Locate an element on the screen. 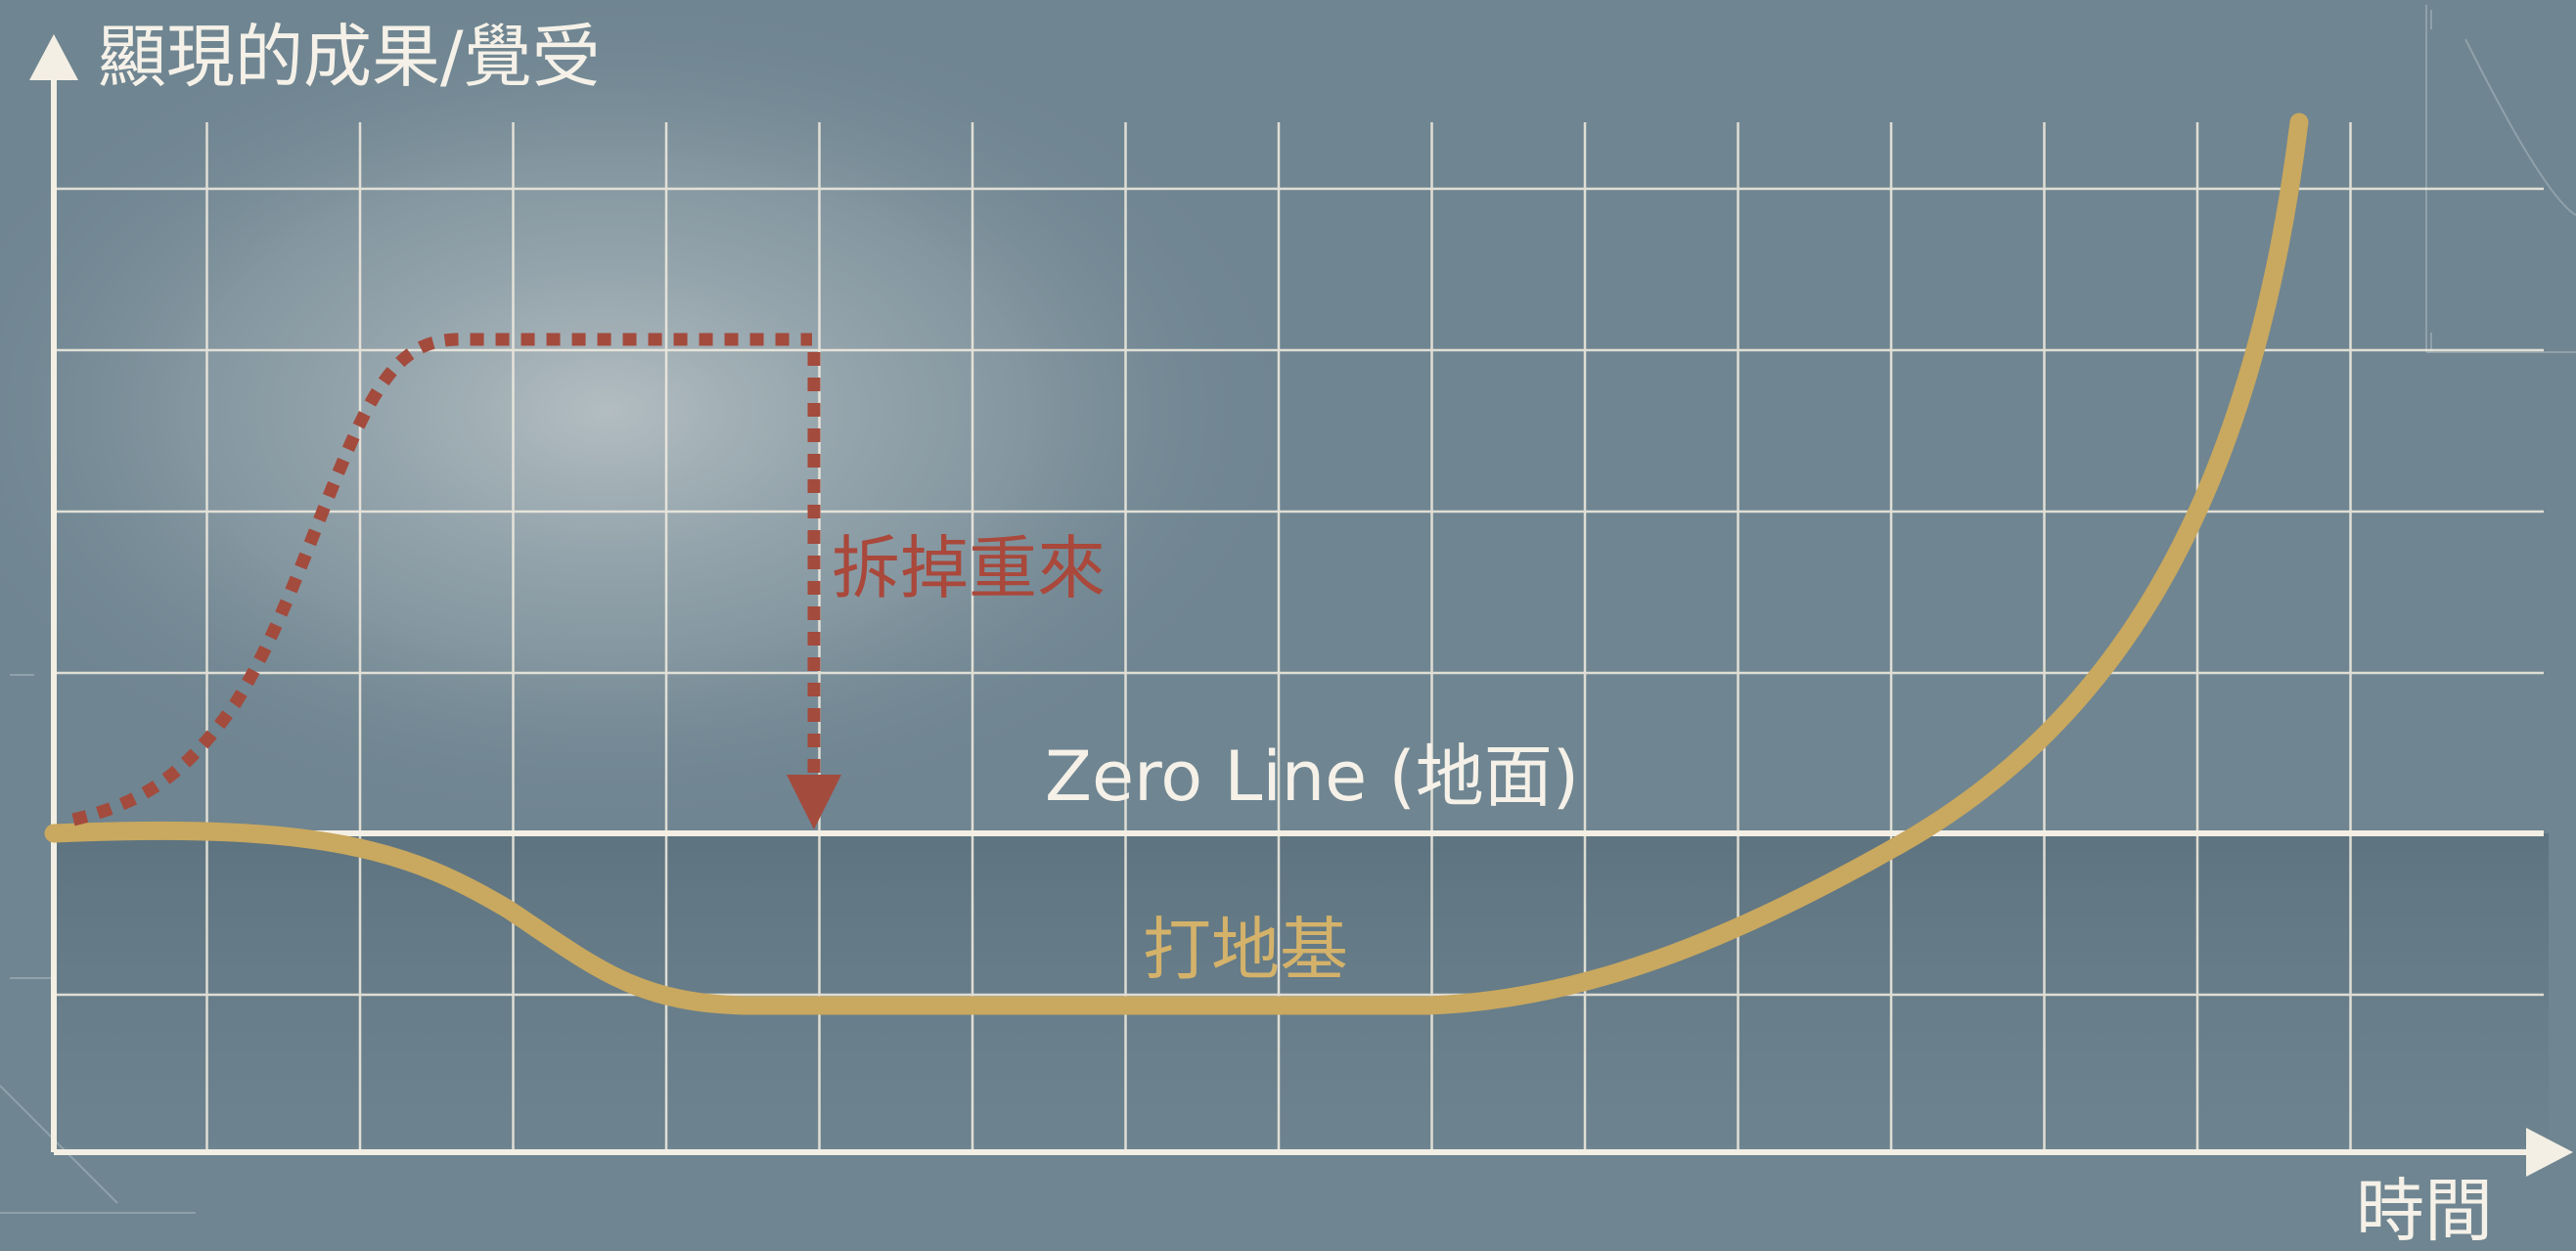  x-axis-arrow is located at coordinates (2549, 1152).